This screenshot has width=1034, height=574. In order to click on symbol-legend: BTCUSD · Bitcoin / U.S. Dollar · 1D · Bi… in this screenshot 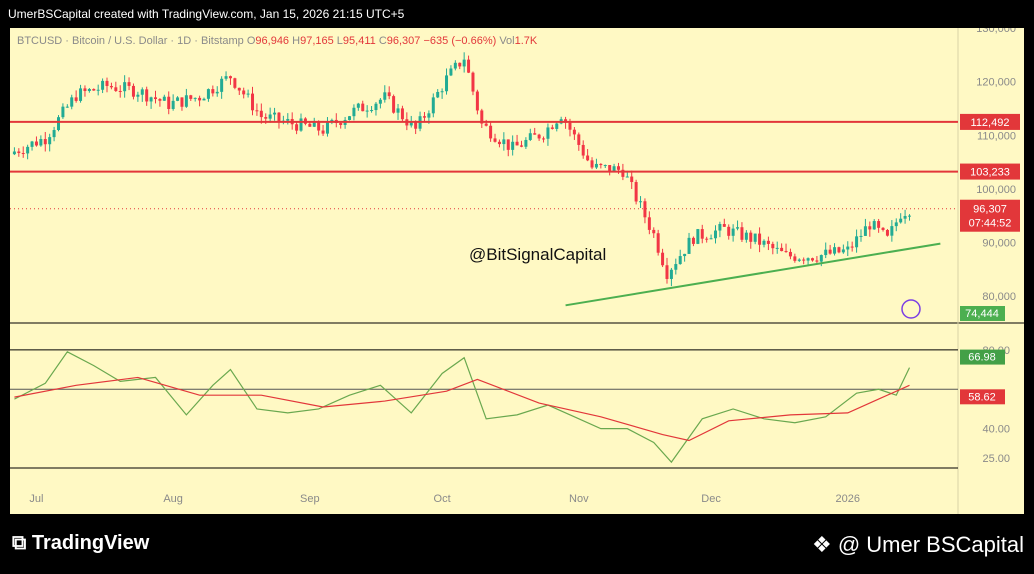, I will do `click(277, 41)`.